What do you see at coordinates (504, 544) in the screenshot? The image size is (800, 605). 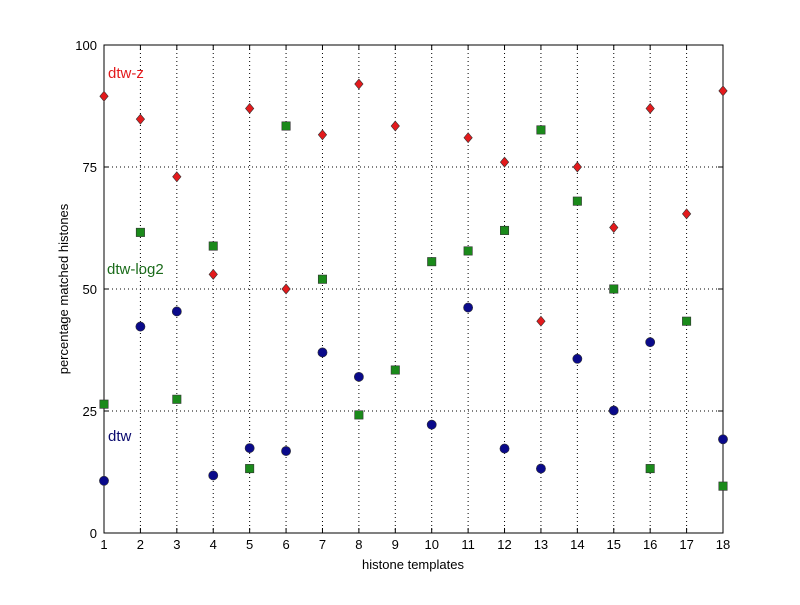 I see `x-tick-label: 12` at bounding box center [504, 544].